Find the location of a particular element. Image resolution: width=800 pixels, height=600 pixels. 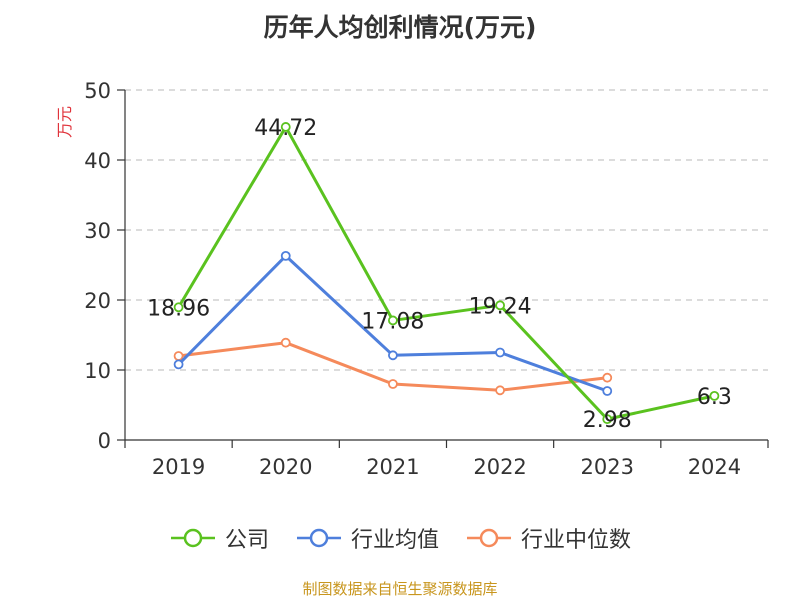

chart-title: 历年人均创利情况(万元) is located at coordinates (400, 27).